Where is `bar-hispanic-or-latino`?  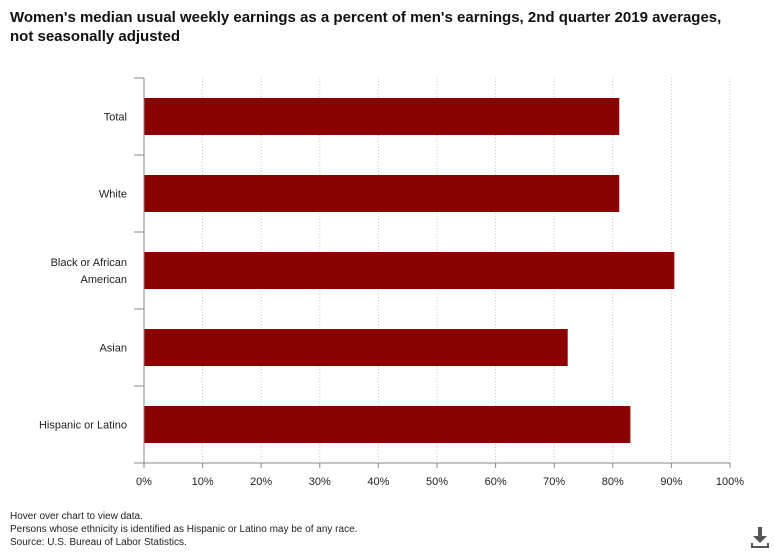
bar-hispanic-or-latino is located at coordinates (387, 424).